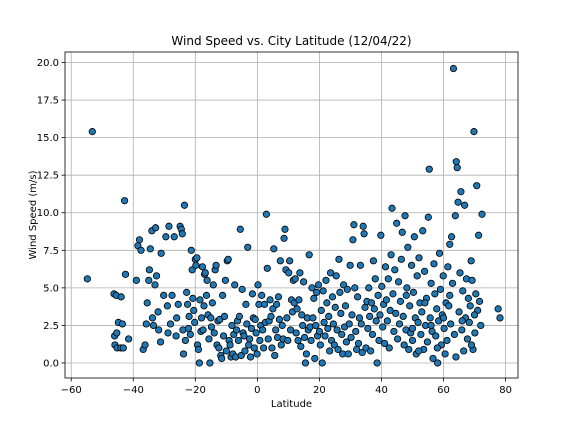  I want to click on y-tick-label: 2.5, so click(51, 326).